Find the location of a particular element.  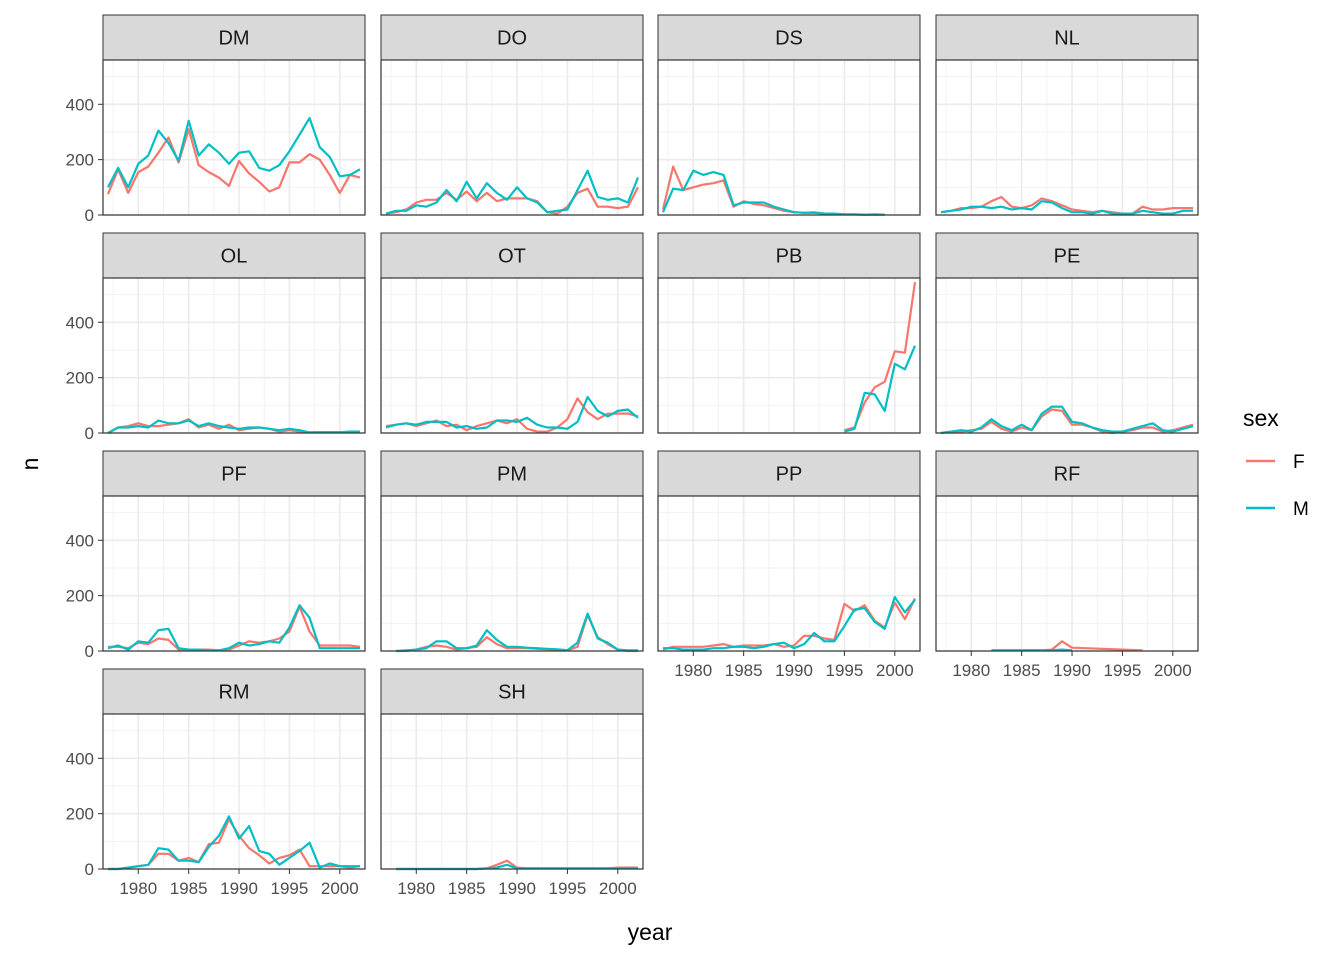

facet-strip-label: PM is located at coordinates (512, 475).